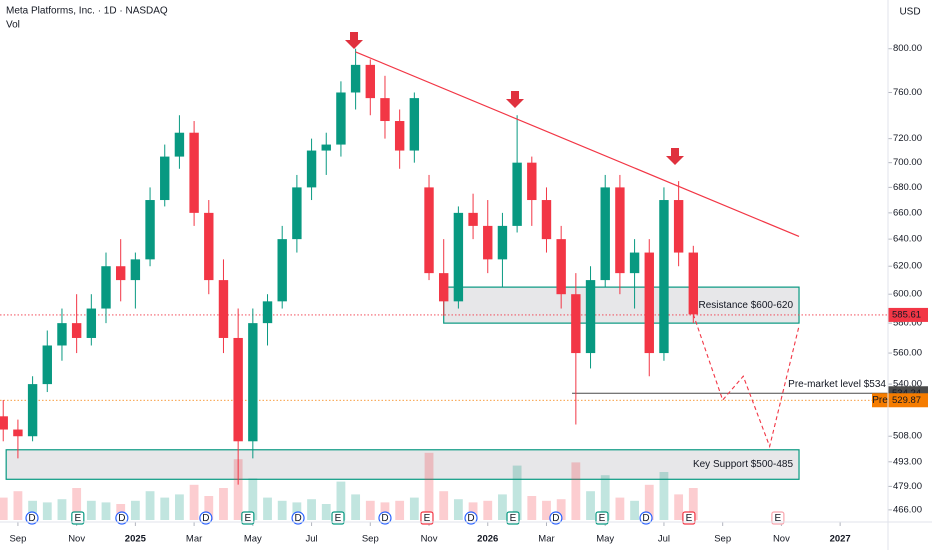 Image resolution: width=932 pixels, height=550 pixels. What do you see at coordinates (781, 539) in the screenshot?
I see `x-tick-label: Nov` at bounding box center [781, 539].